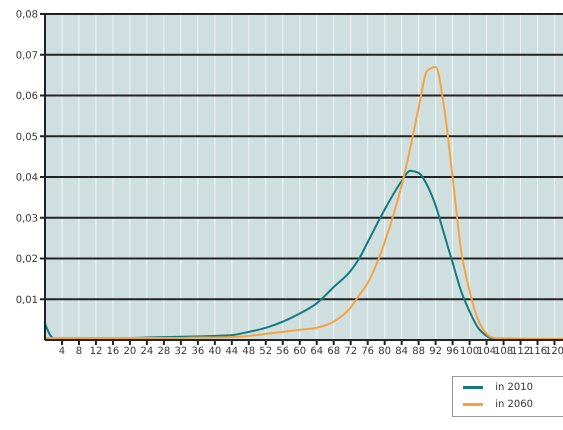 This screenshot has width=563, height=430. What do you see at coordinates (317, 352) in the screenshot?
I see `x-tick-label: 64` at bounding box center [317, 352].